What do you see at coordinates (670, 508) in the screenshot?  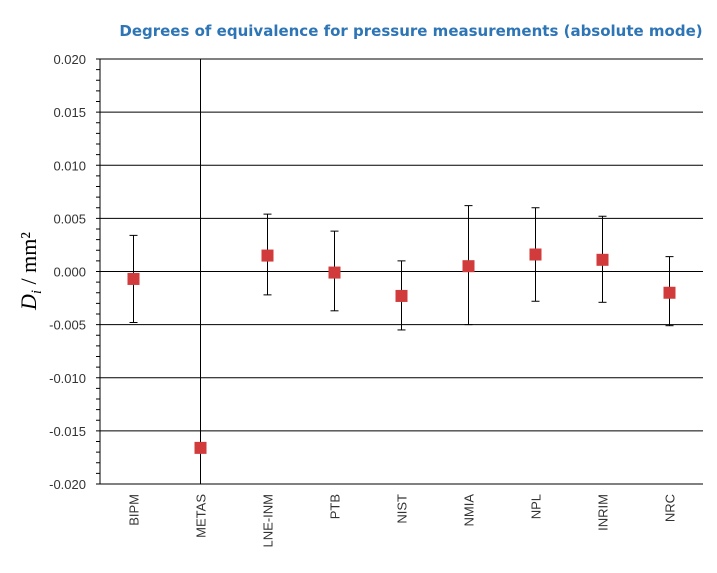 I see `x-category-label: NRC` at bounding box center [670, 508].